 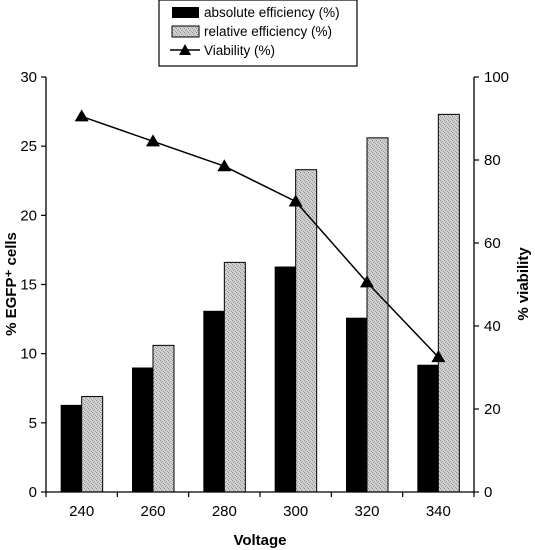 What do you see at coordinates (295, 511) in the screenshot?
I see `x-tick-label-300: 300` at bounding box center [295, 511].